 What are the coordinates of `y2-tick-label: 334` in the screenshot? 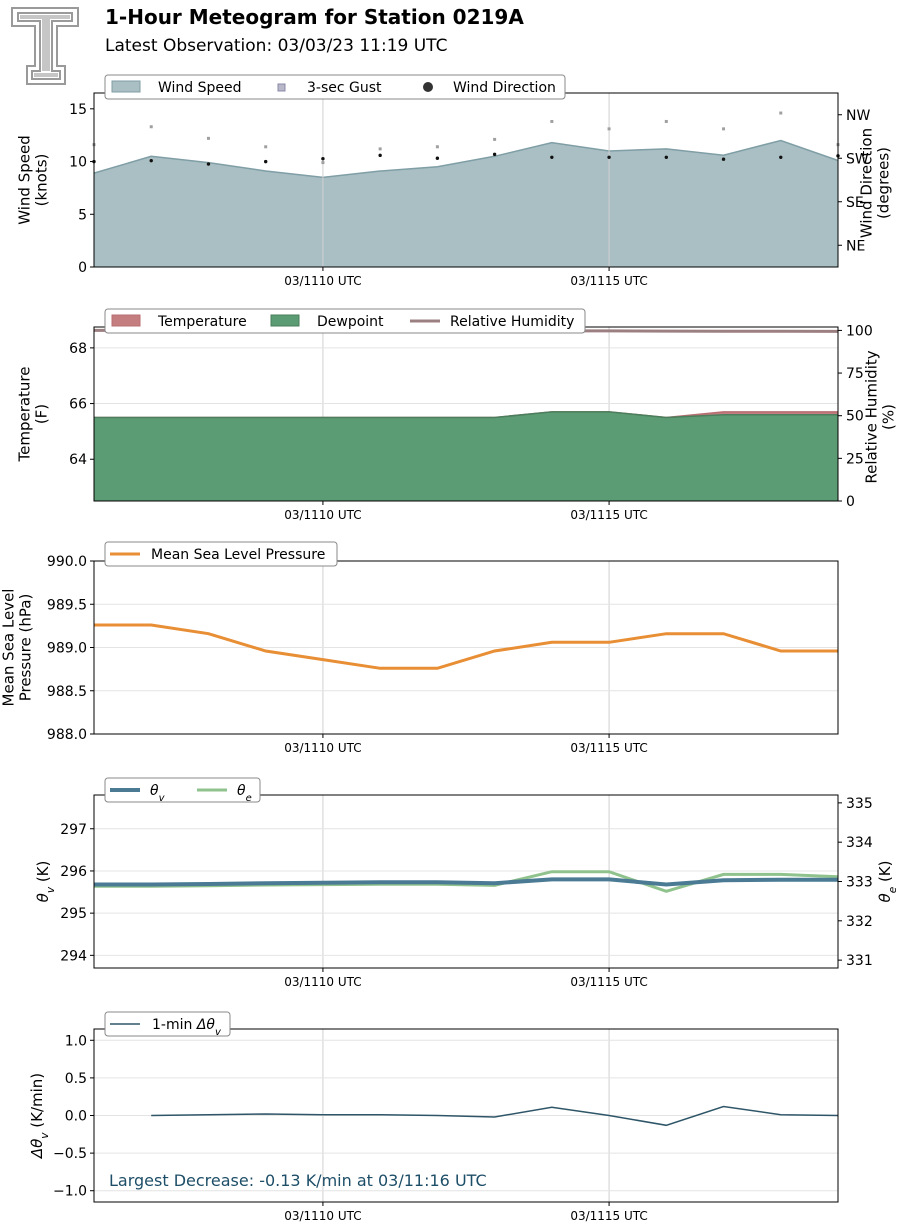 It's located at (859, 843).